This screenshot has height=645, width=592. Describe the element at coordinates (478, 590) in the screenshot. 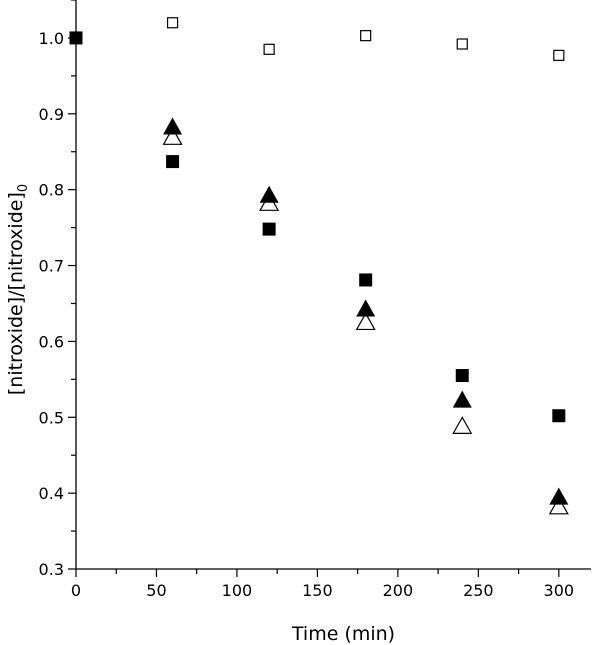

I see `x-tick-label: 250` at that location.